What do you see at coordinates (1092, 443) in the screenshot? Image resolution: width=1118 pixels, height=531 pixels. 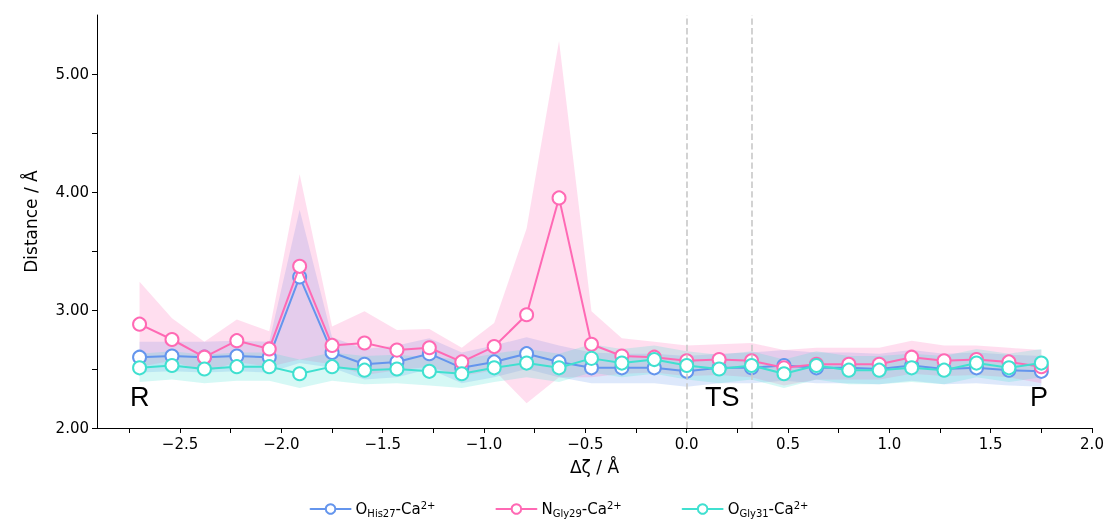 I see `x-tick-label: 2.0` at bounding box center [1092, 443].